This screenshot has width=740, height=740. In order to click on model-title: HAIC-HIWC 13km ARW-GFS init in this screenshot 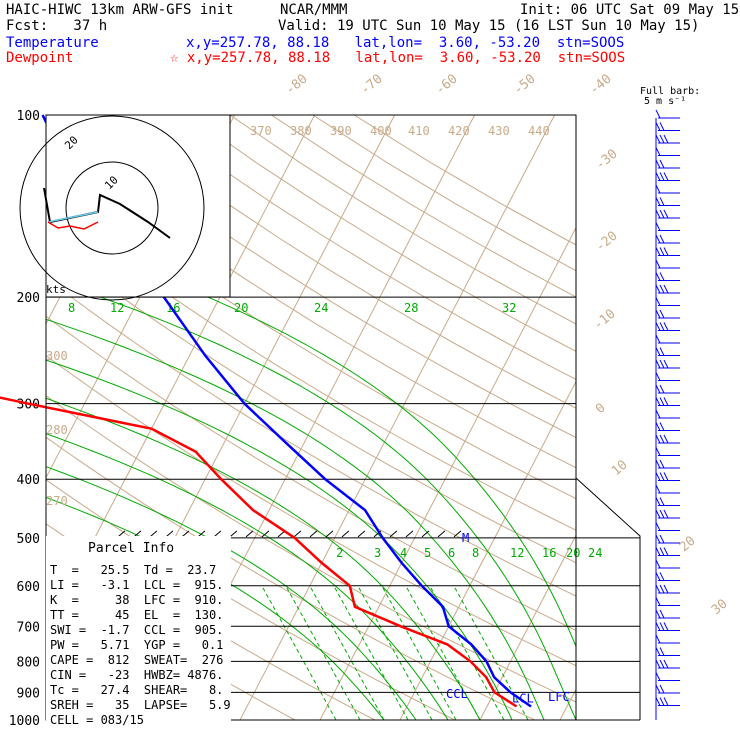, I will do `click(120, 10)`.